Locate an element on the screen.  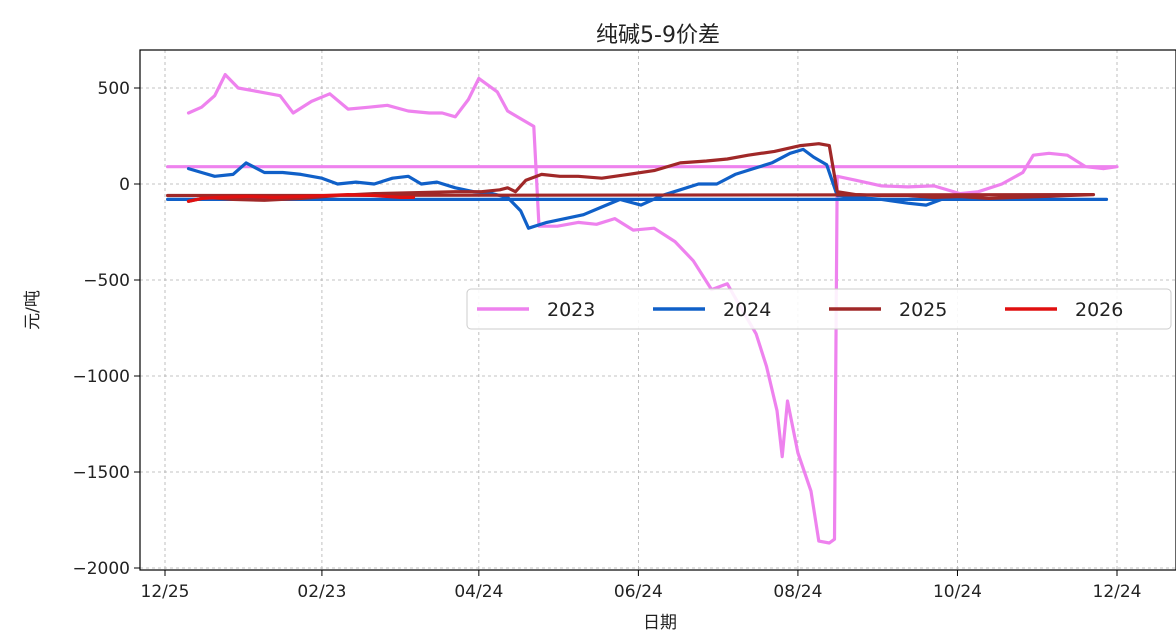
y-tick-label: 0 is located at coordinates (124, 185).